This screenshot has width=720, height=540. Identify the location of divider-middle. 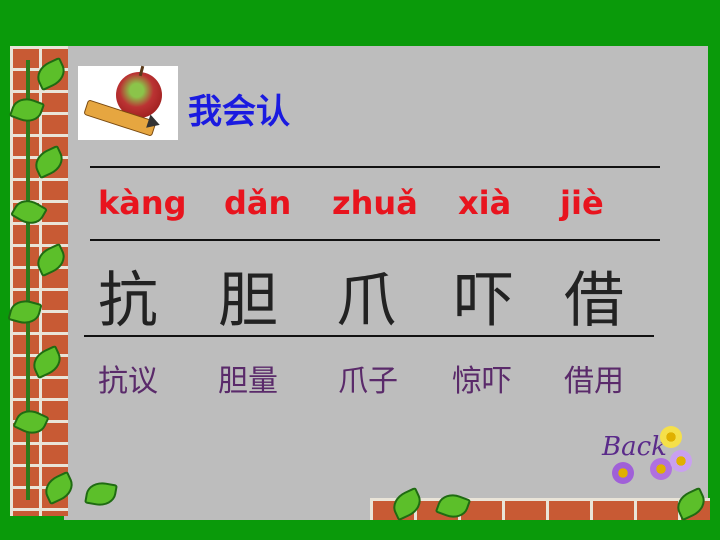
(375, 240).